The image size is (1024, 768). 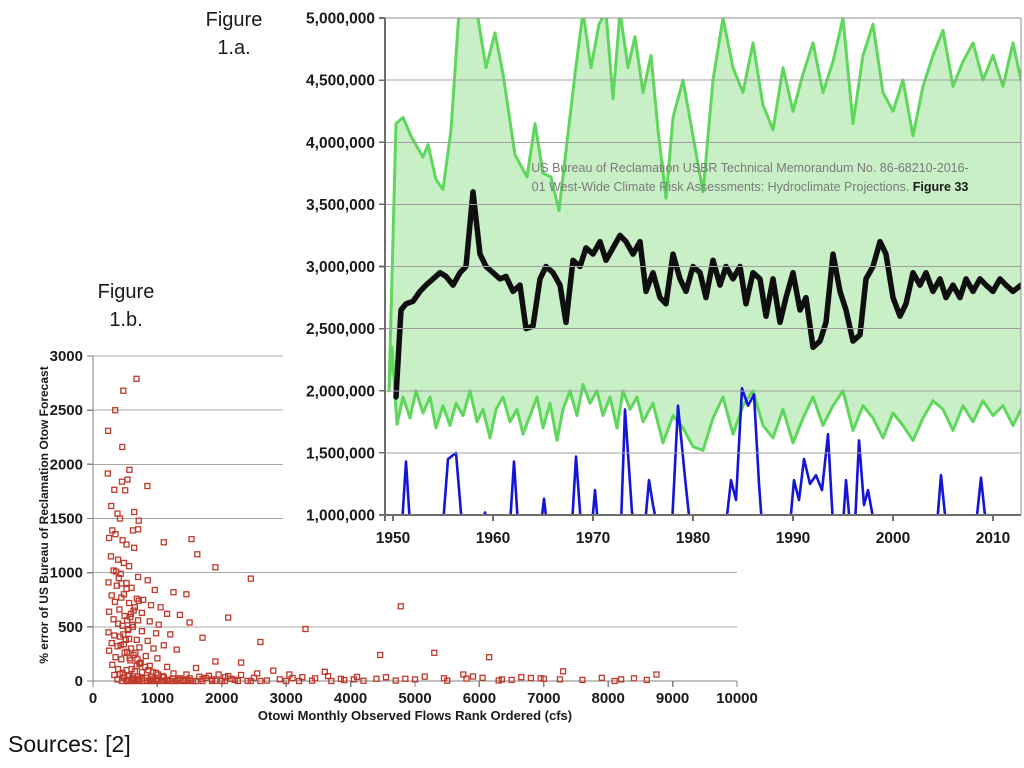 I want to click on y-tick-label: 3,500,000, so click(x=340, y=205).